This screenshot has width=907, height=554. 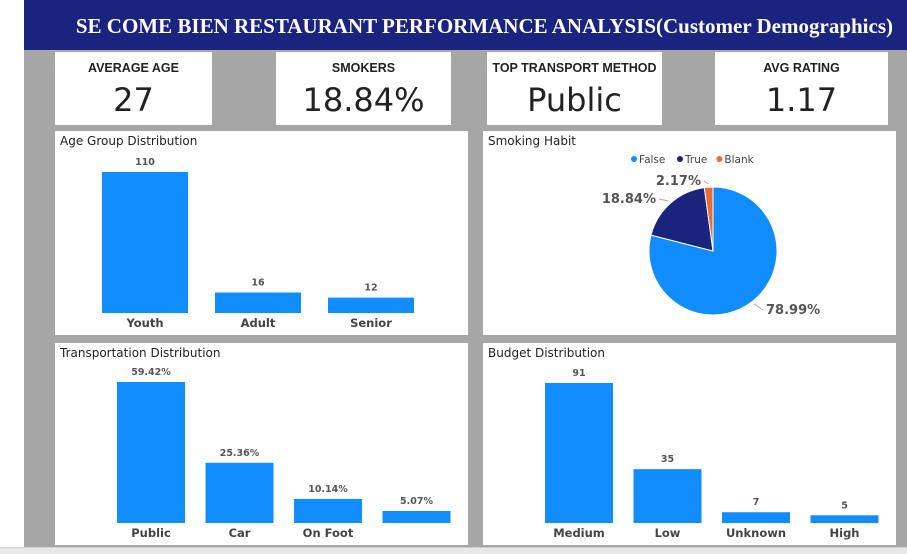 What do you see at coordinates (546, 353) in the screenshot?
I see `panel-title: Budget Distribution` at bounding box center [546, 353].